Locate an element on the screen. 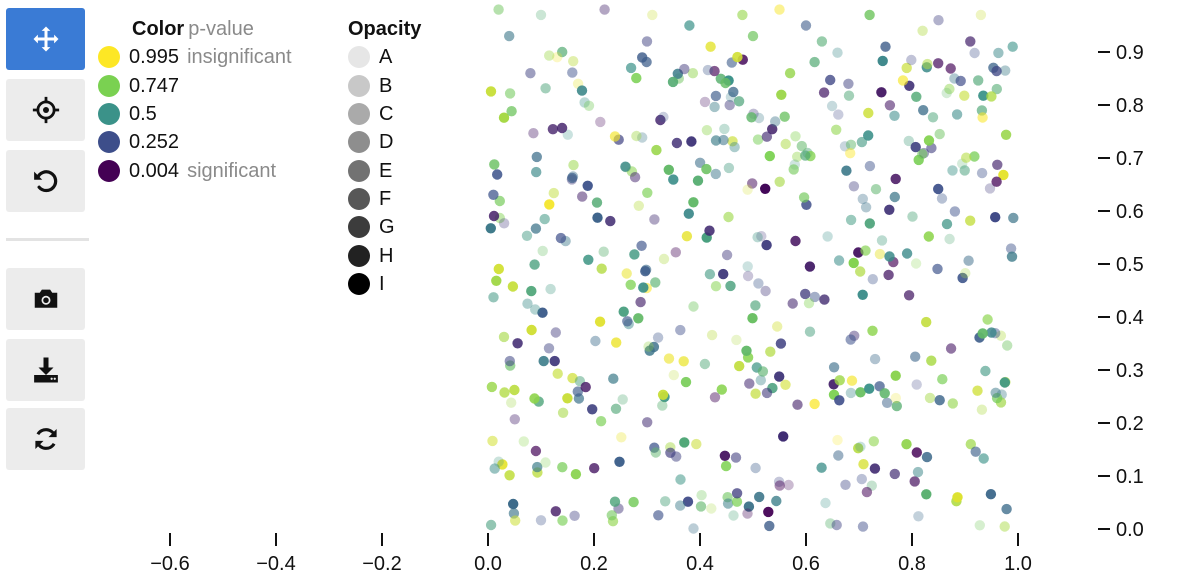  color-legend-item: 0.004 significant is located at coordinates (195, 170).